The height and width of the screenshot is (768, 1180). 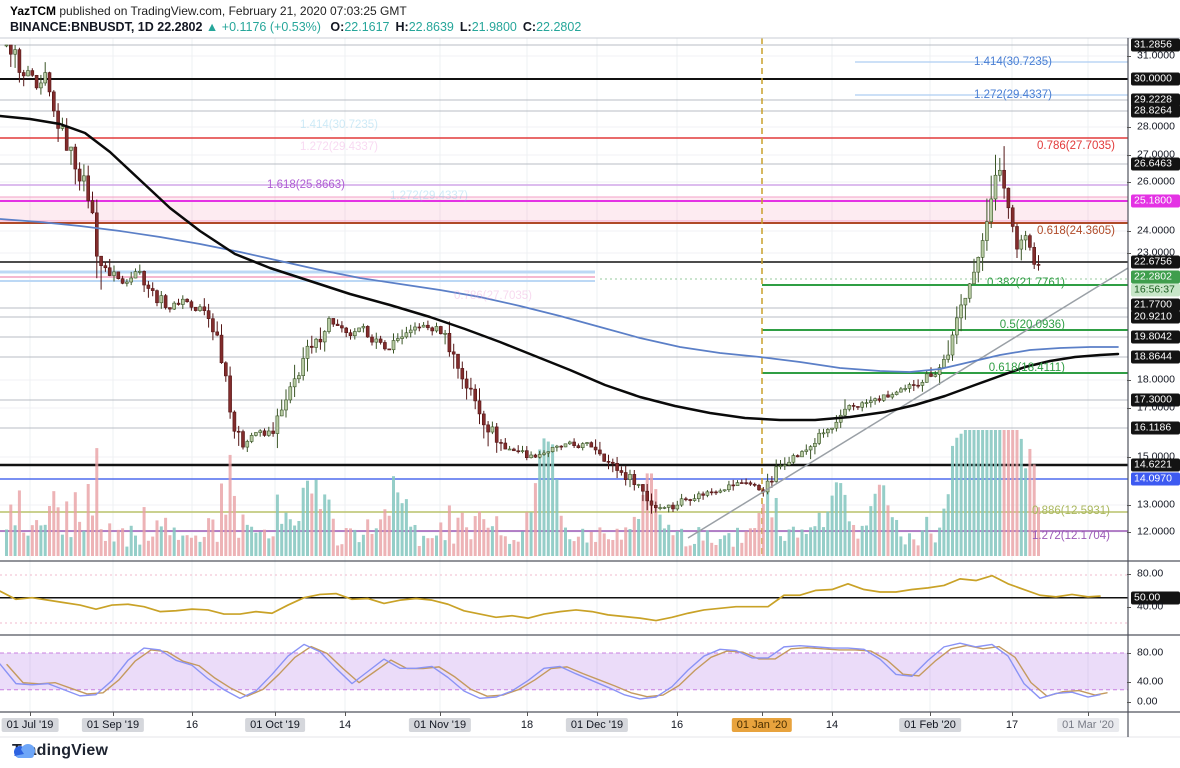 What do you see at coordinates (1012, 725) in the screenshot?
I see `time-axis-label: 17` at bounding box center [1012, 725].